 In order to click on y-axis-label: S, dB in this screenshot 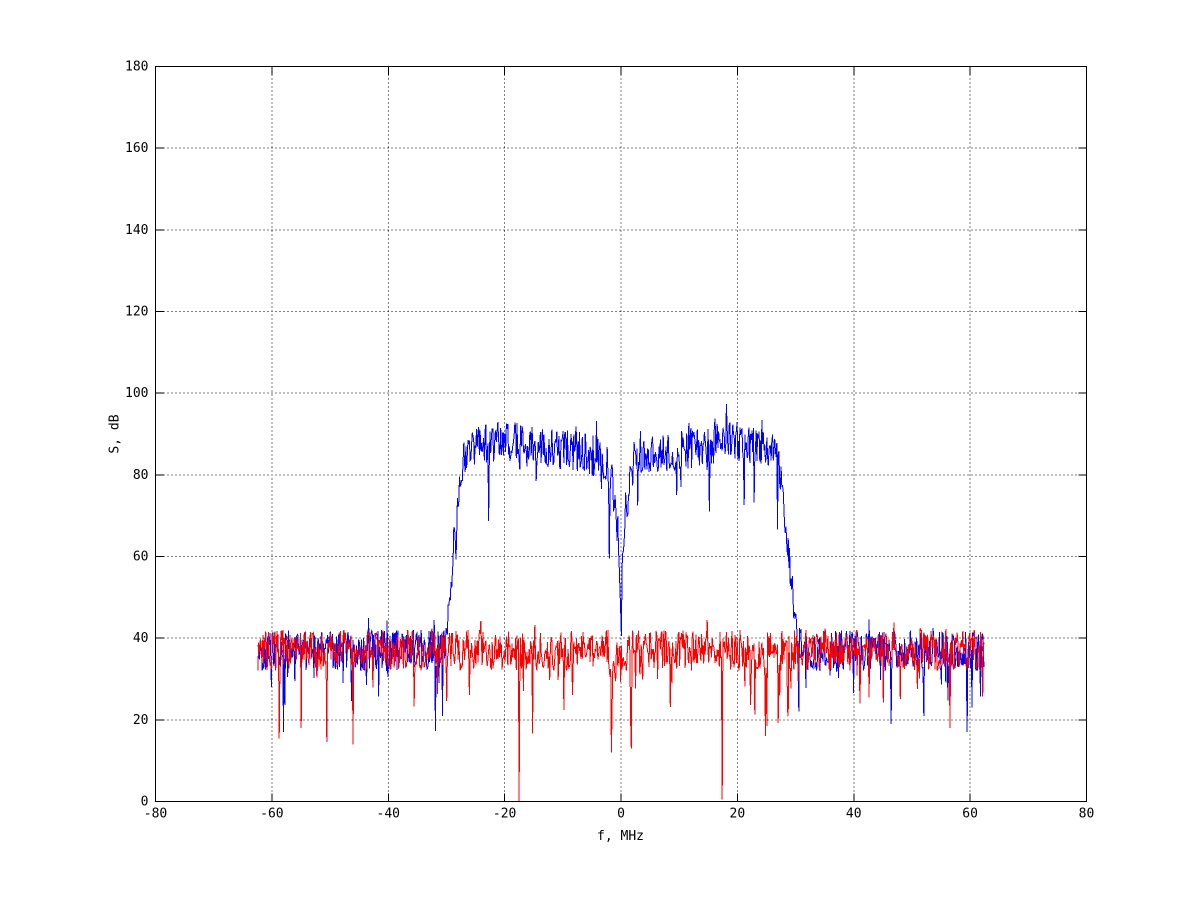, I will do `click(115, 434)`.